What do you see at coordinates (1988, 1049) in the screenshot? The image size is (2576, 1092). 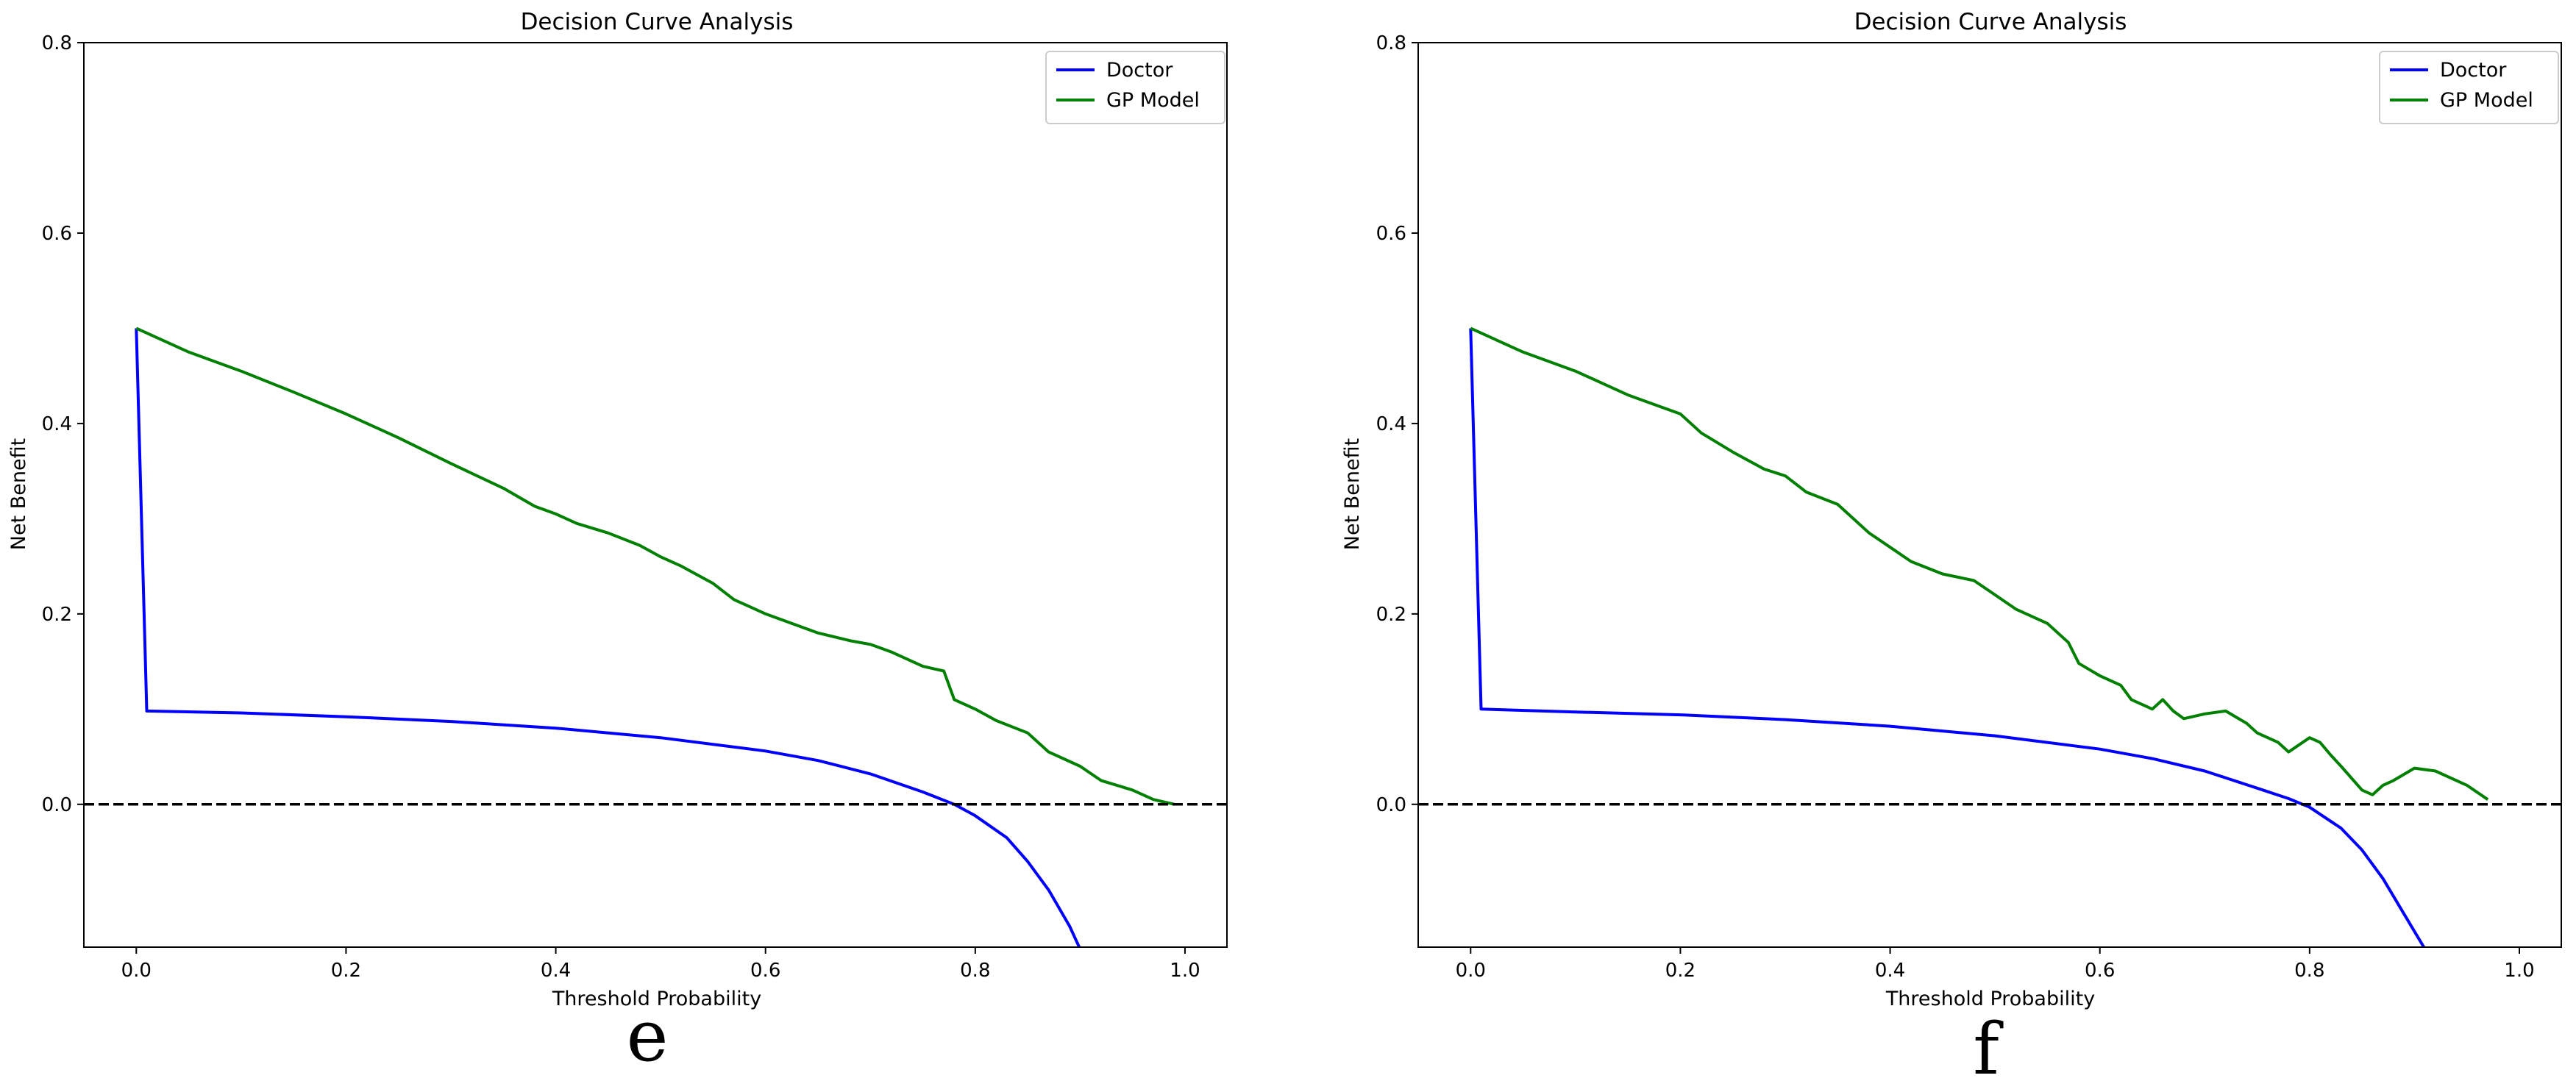 I see `panel-label: f` at bounding box center [1988, 1049].